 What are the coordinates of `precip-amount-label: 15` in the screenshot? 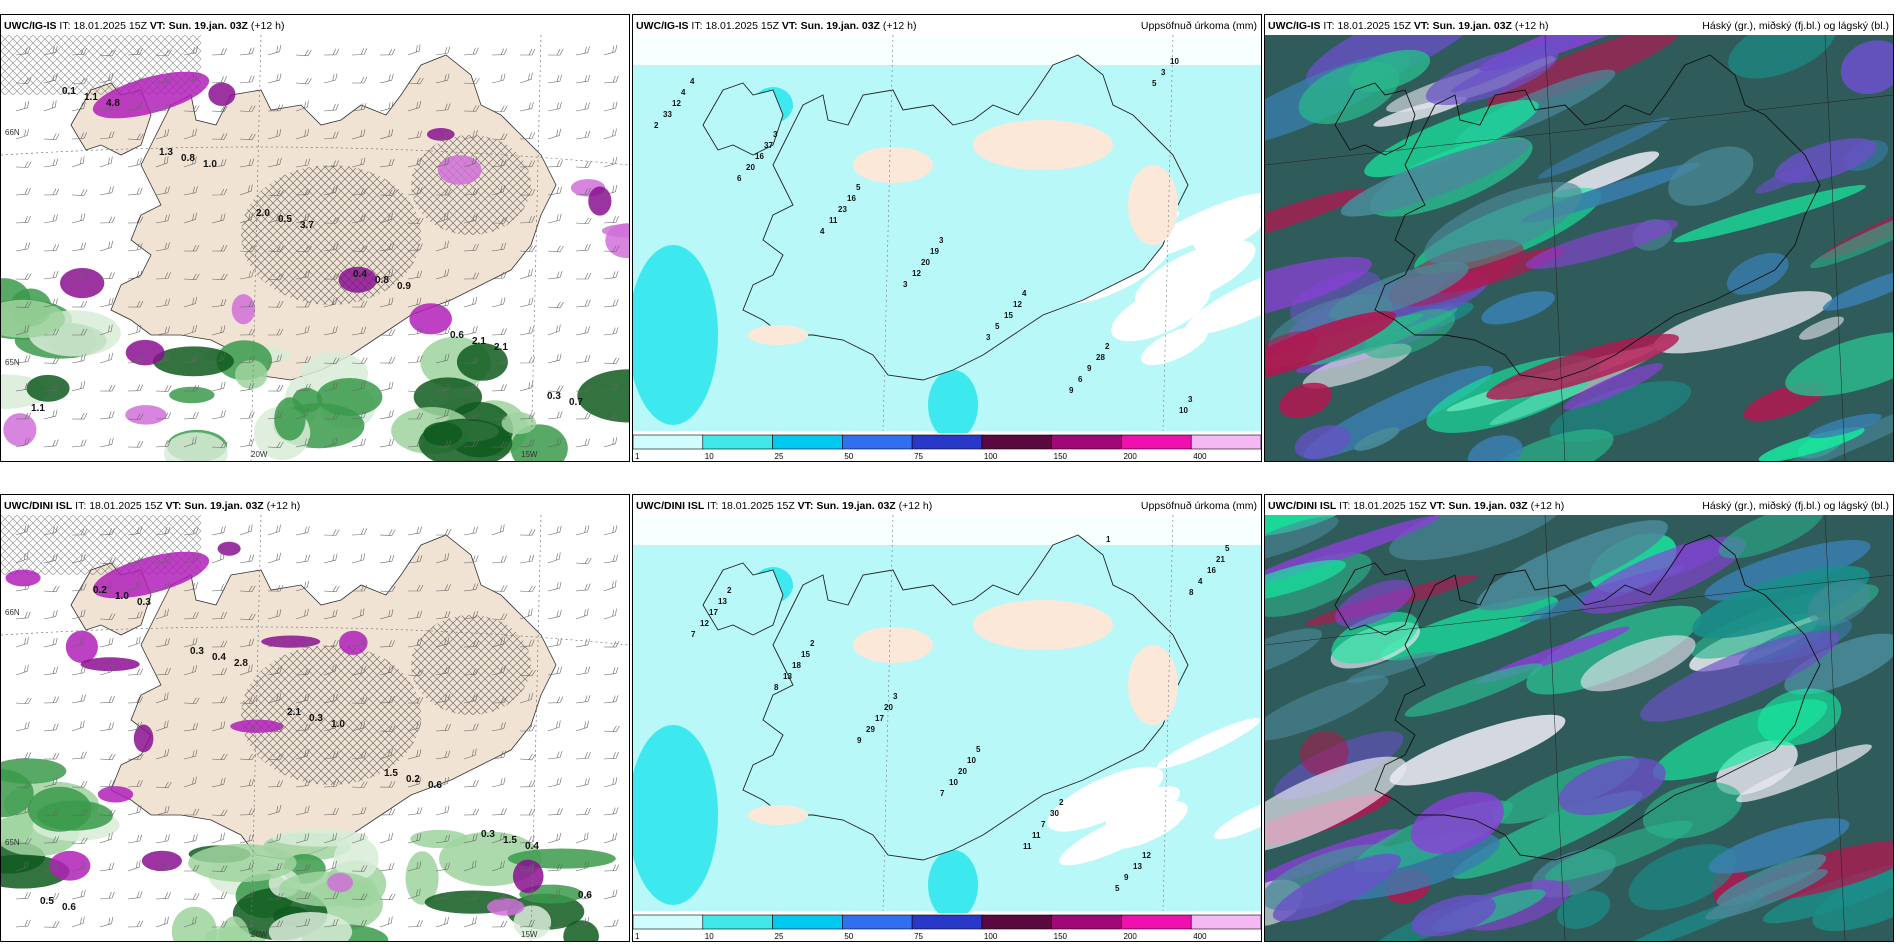 It's located at (805, 654).